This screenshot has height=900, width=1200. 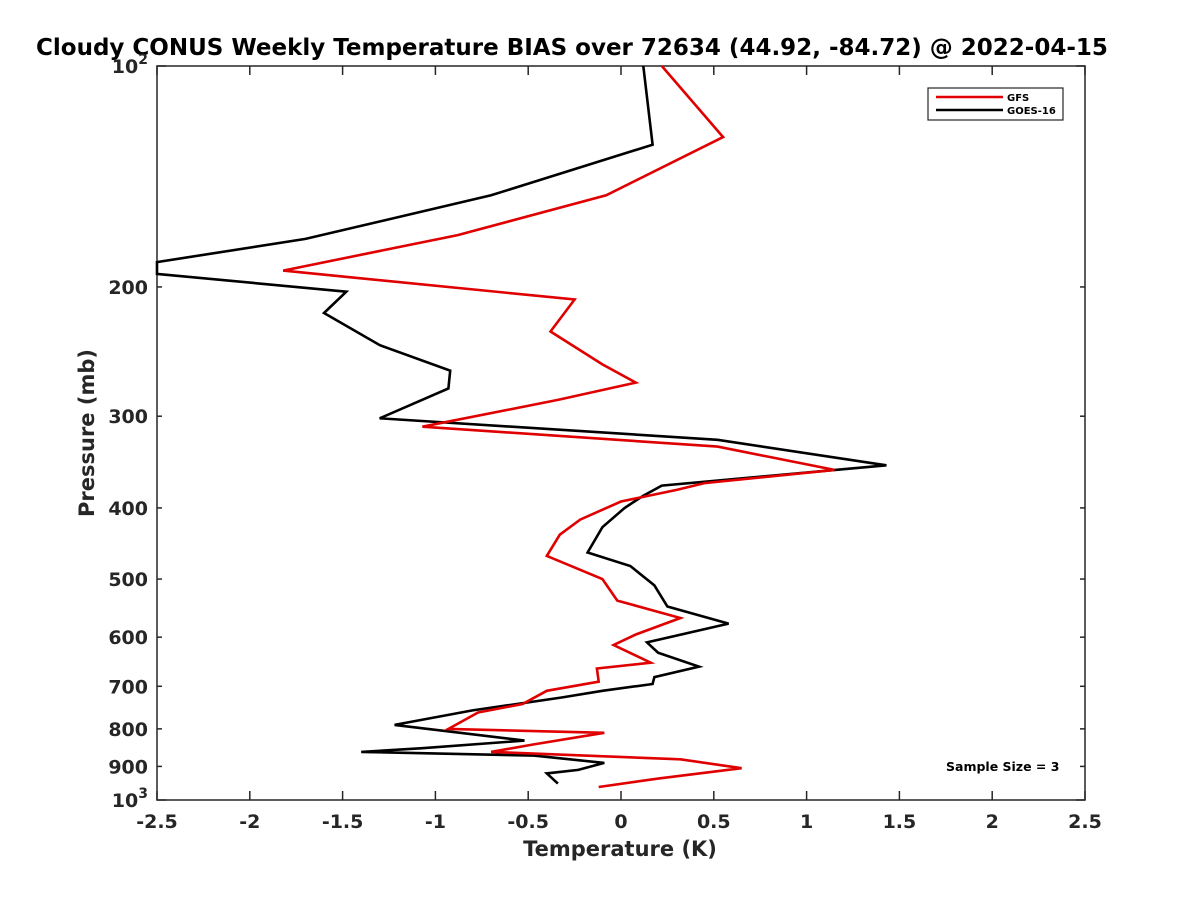 I want to click on x-tick-label: 1.5, so click(x=900, y=822).